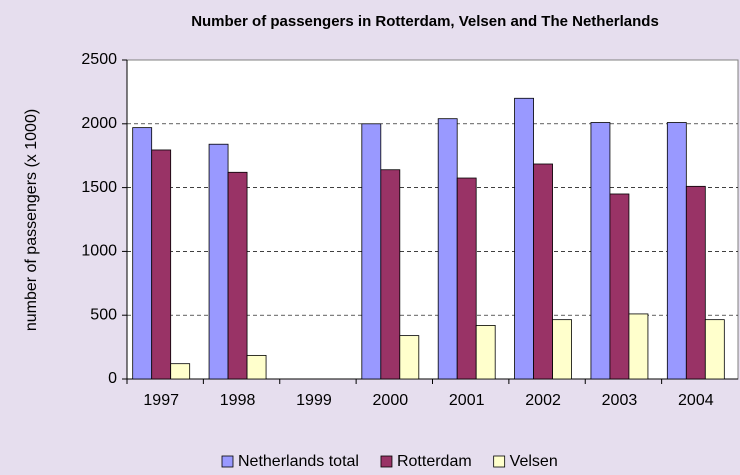 This screenshot has width=740, height=475. I want to click on legend-label: Netherlands total, so click(298, 461).